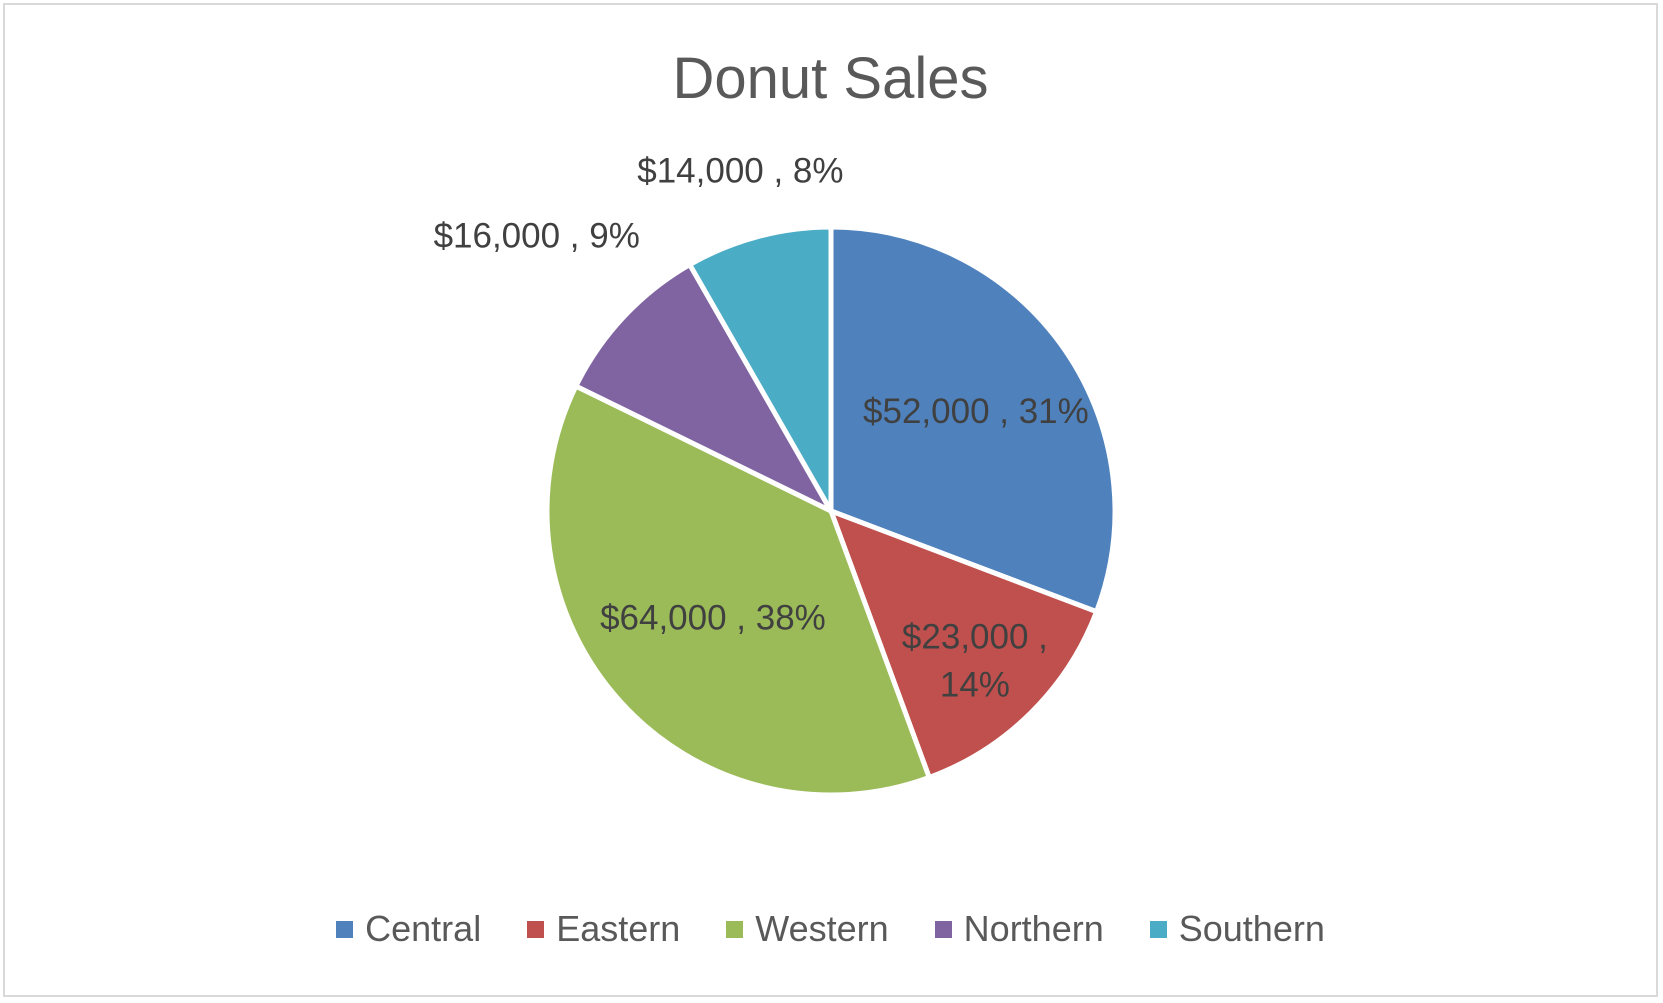 The width and height of the screenshot is (1663, 1003). I want to click on data-label-southern: $14,000 , 8%, so click(740, 171).